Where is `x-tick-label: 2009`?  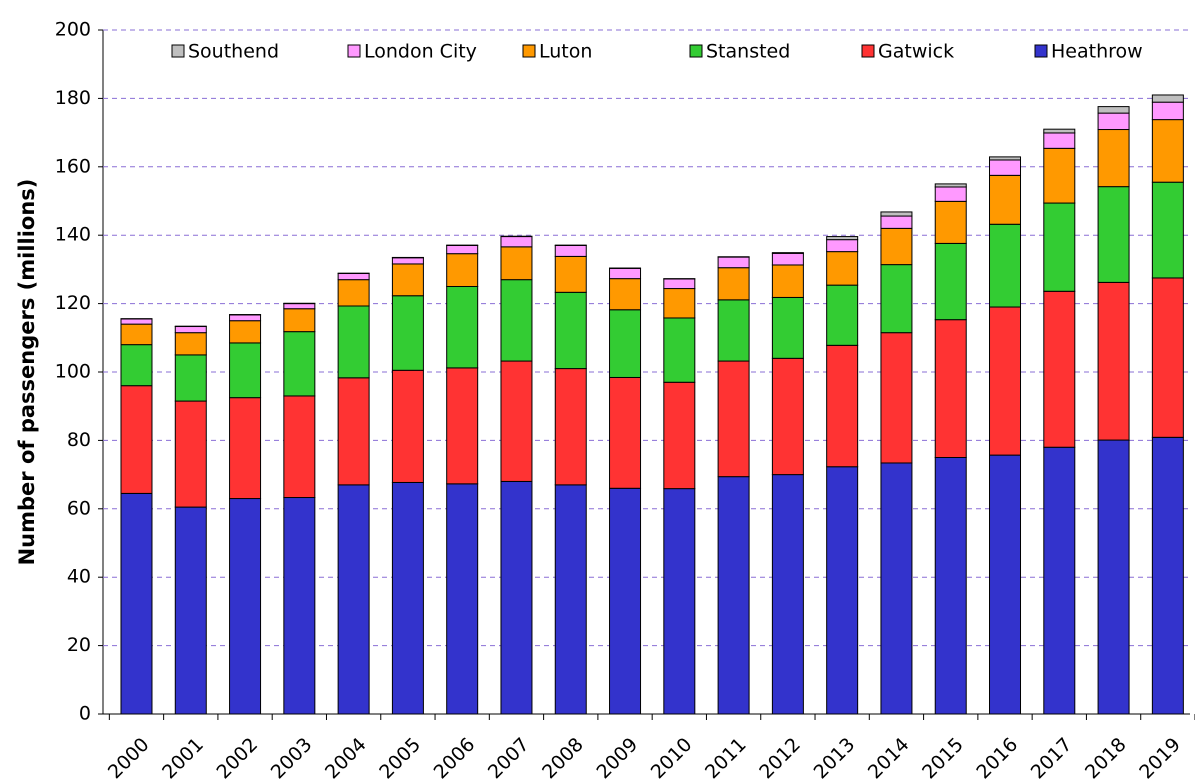
x-tick-label: 2009 is located at coordinates (617, 758).